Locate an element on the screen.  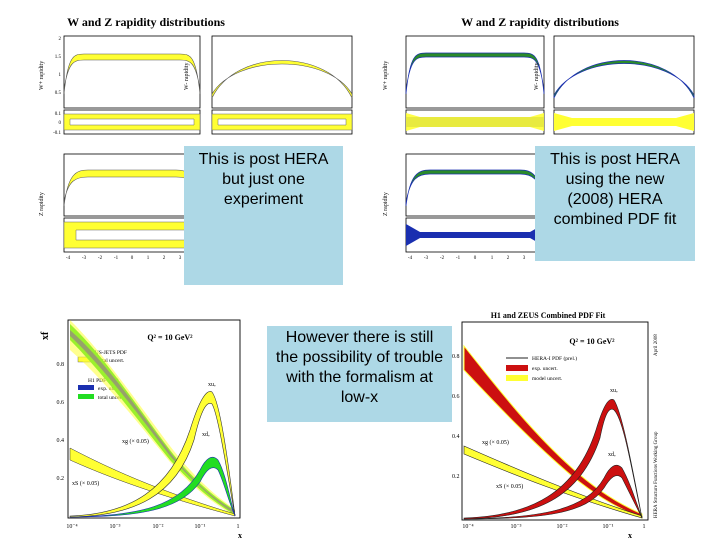
x-tick: 0 is located at coordinates (475, 258).